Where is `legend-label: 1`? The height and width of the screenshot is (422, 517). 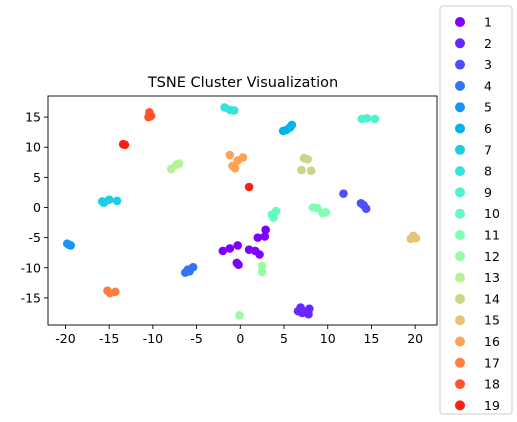 legend-label: 1 is located at coordinates (488, 22).